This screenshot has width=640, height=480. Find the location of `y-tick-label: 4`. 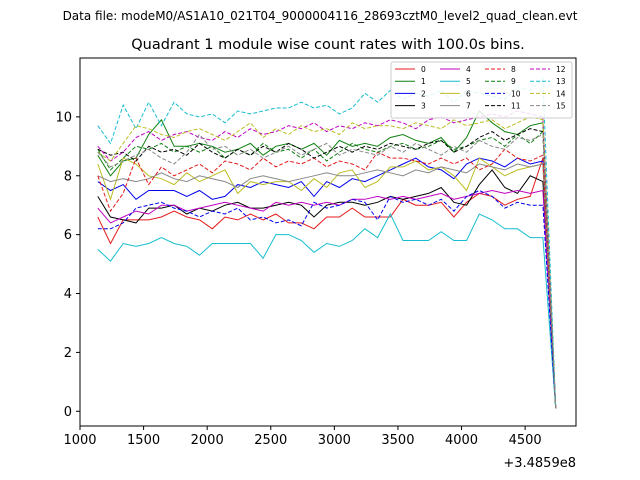

y-tick-label: 4 is located at coordinates (68, 294).